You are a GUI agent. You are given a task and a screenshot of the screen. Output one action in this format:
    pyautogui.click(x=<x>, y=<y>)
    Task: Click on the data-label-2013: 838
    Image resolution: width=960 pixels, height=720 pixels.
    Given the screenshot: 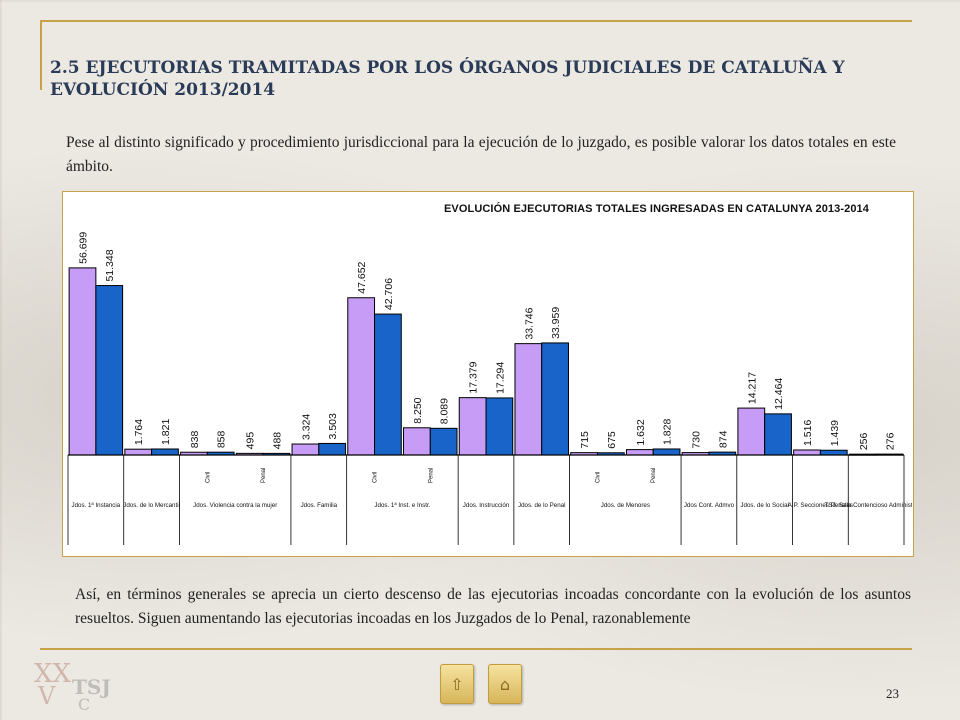 What is the action you would take?
    pyautogui.click(x=195, y=440)
    